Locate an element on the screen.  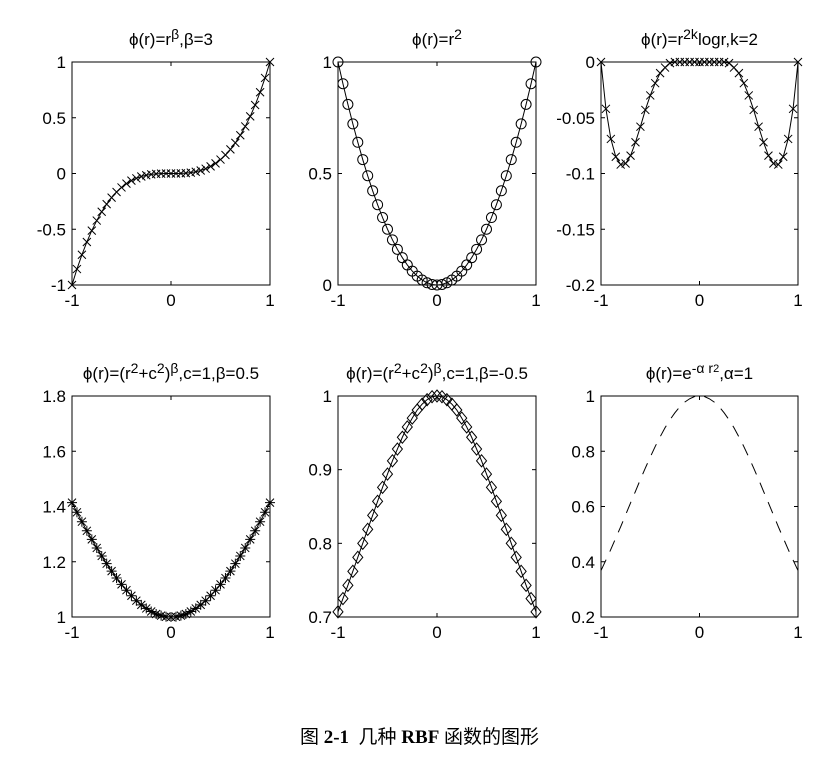
subplot-title: ϕ(r)=(r2+c2)β,c=1,β=-0.5 is located at coordinates (437, 371).